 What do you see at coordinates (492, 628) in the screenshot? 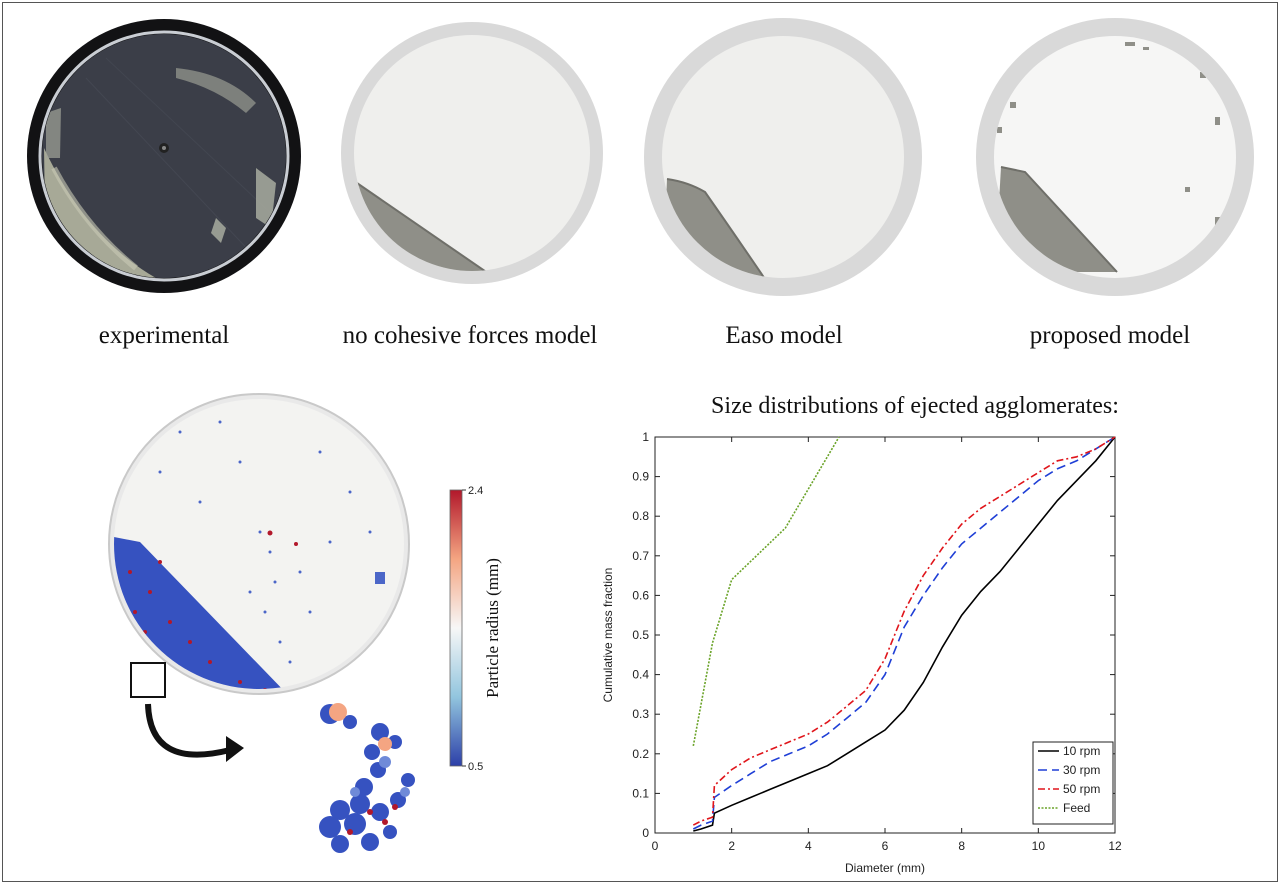
I see `colorbar-title: Particle radius (mm)` at bounding box center [492, 628].